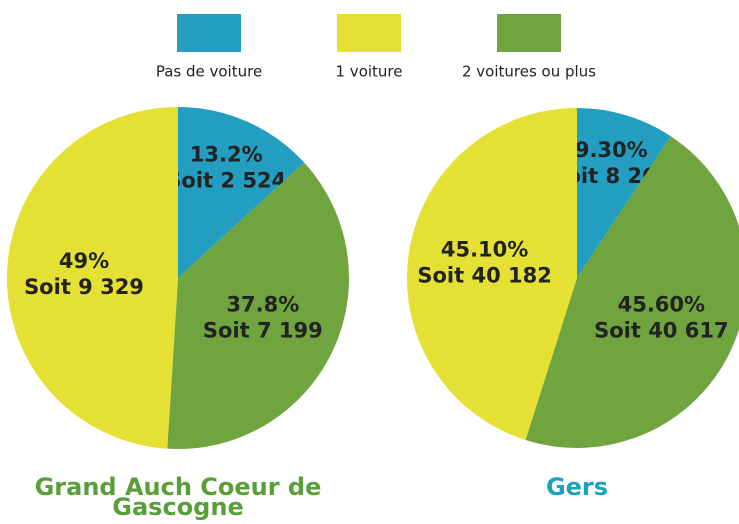 Image resolution: width=739 pixels, height=524 pixels. What do you see at coordinates (263, 331) in the screenshot?
I see `count-label: Soit 7 199` at bounding box center [263, 331].